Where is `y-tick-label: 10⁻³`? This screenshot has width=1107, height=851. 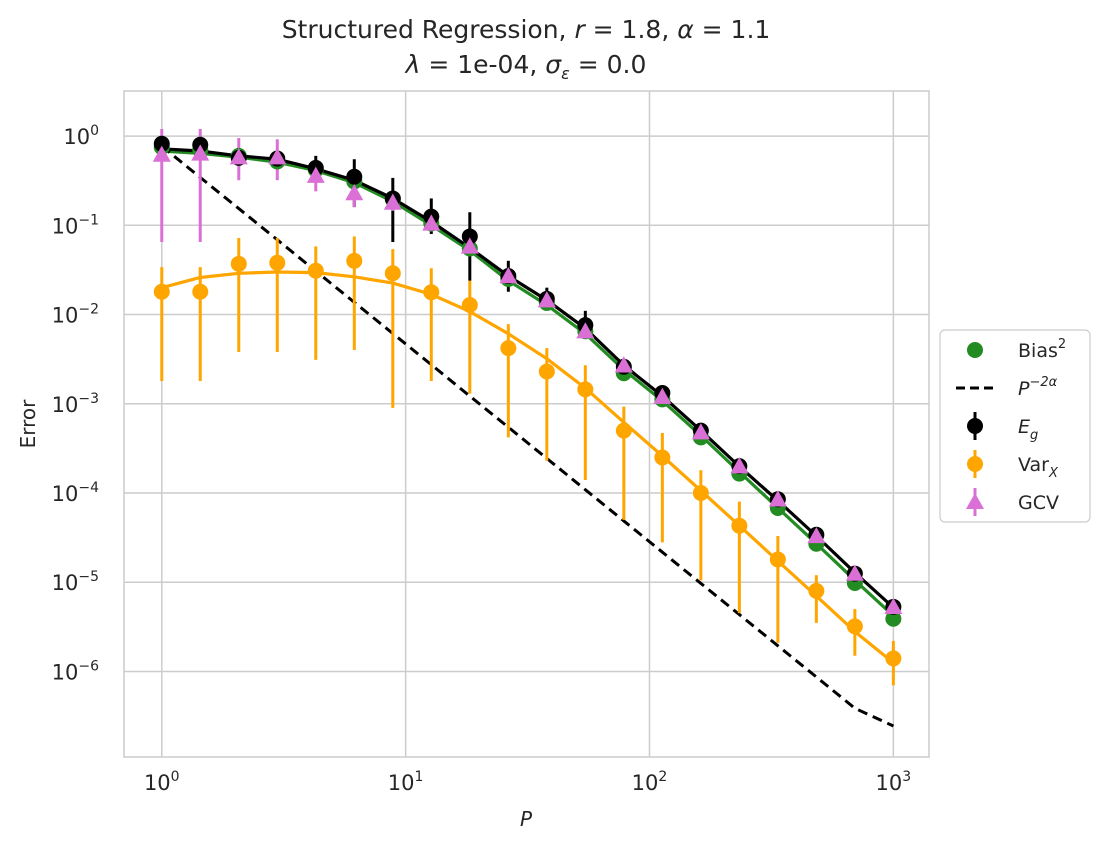
y-tick-label: 10⁻³ is located at coordinates (75, 404).